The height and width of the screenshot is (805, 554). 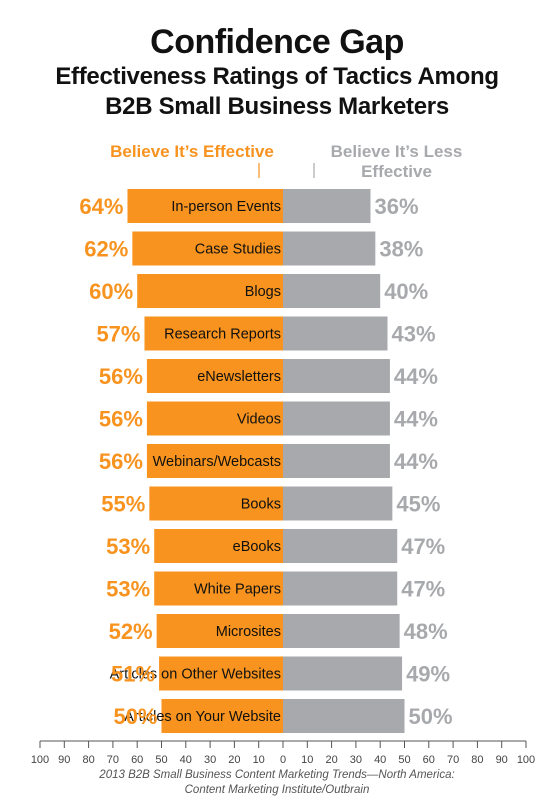 I want to click on chart-title: Confidence Gap, so click(x=277, y=42).